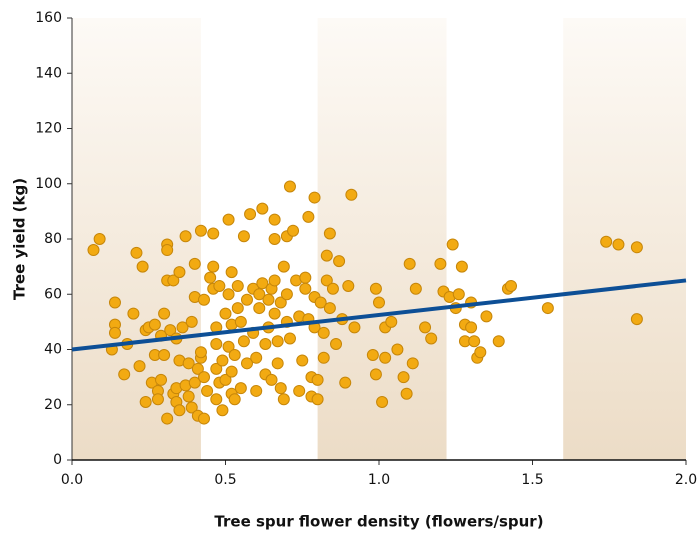  What do you see at coordinates (53, 294) in the screenshot?
I see `y-tick-label: 60` at bounding box center [53, 294].